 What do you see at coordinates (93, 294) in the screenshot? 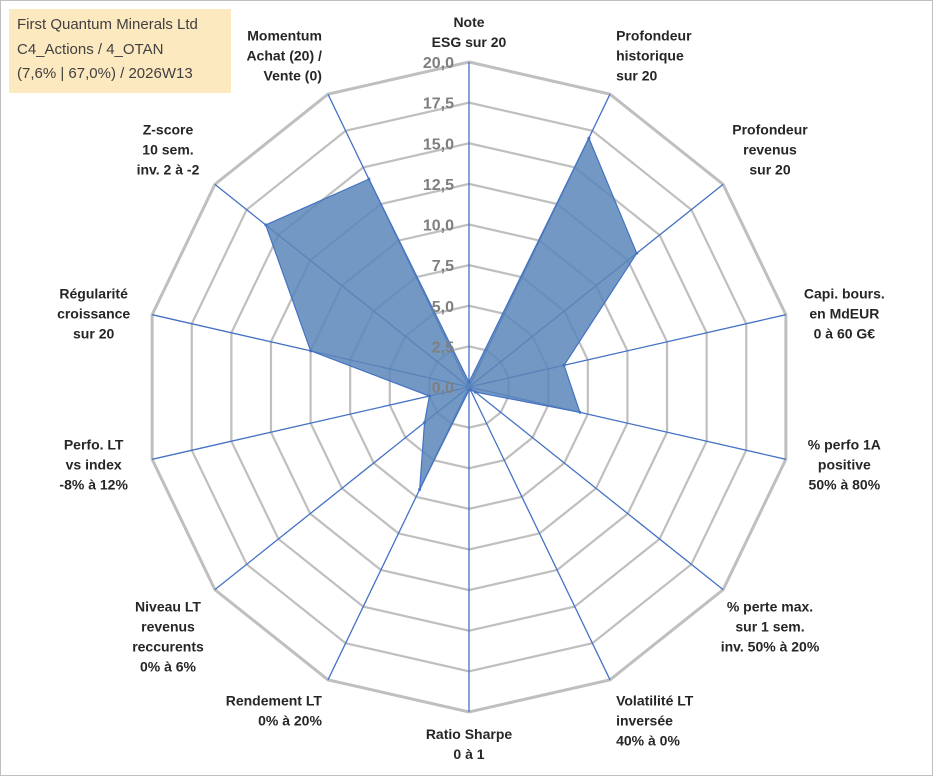
I see `axis-label-line: Régularité` at bounding box center [93, 294].